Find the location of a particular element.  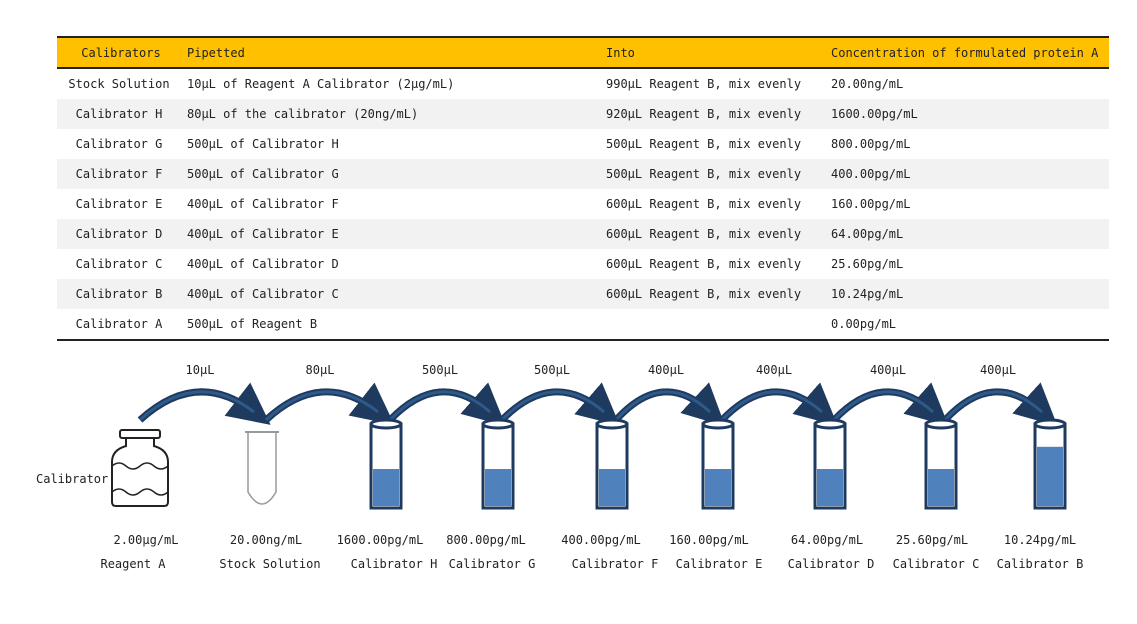

vessel-concentration-label: 800.00pg/mL is located at coordinates (485, 540).